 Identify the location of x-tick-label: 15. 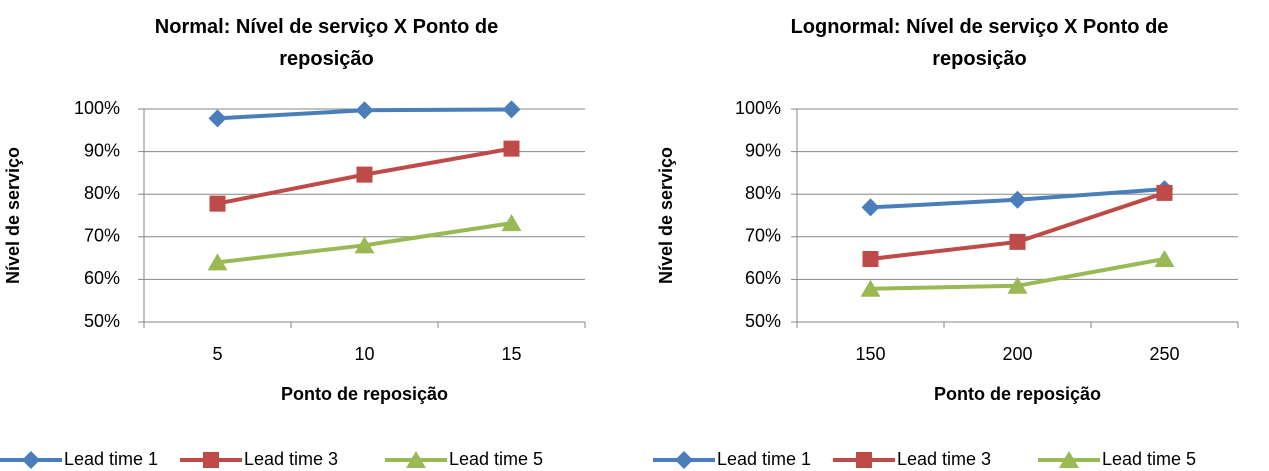
(511, 354).